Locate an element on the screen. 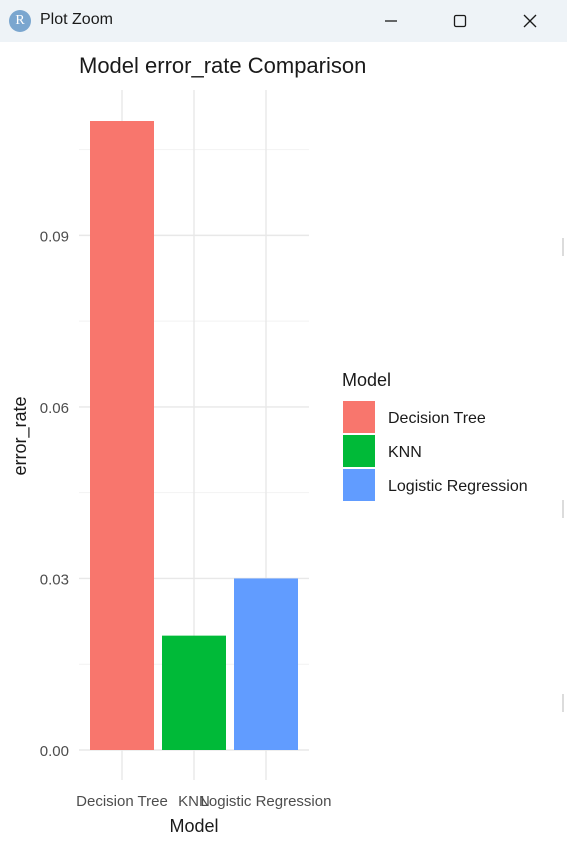  chart-title: Model error_rate Comparison is located at coordinates (222, 65).